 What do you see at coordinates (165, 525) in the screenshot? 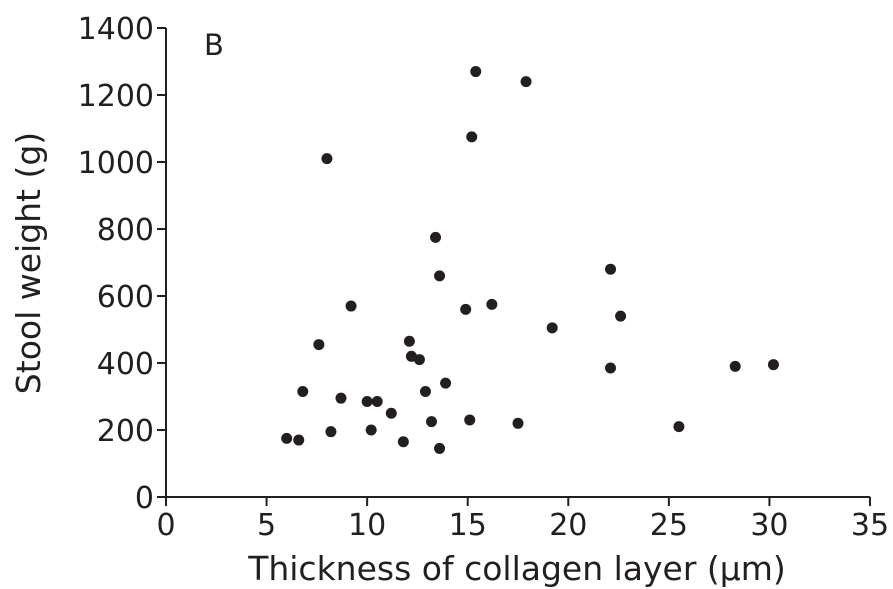
I see `x-tick-label: 0` at bounding box center [165, 525].